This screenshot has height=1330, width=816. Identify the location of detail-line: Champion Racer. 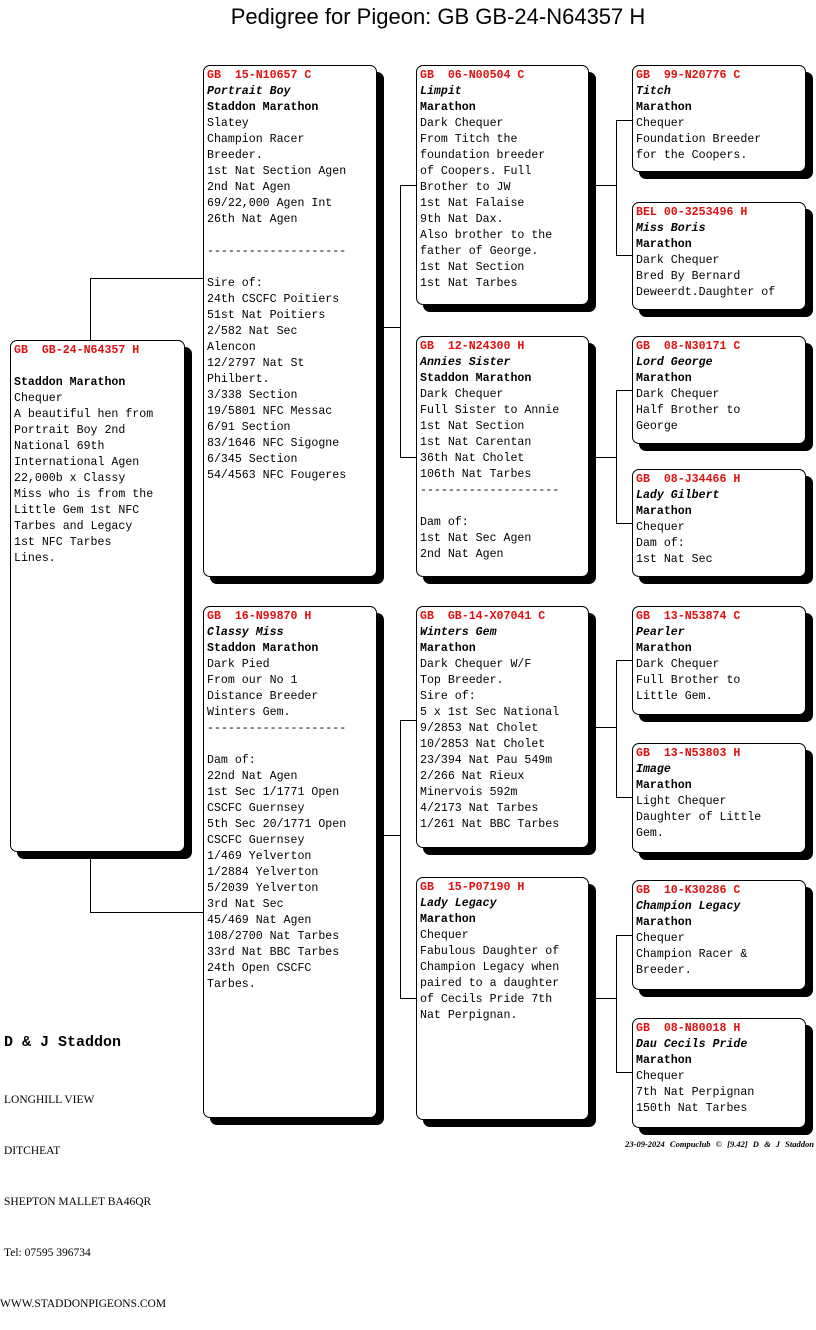
(256, 139).